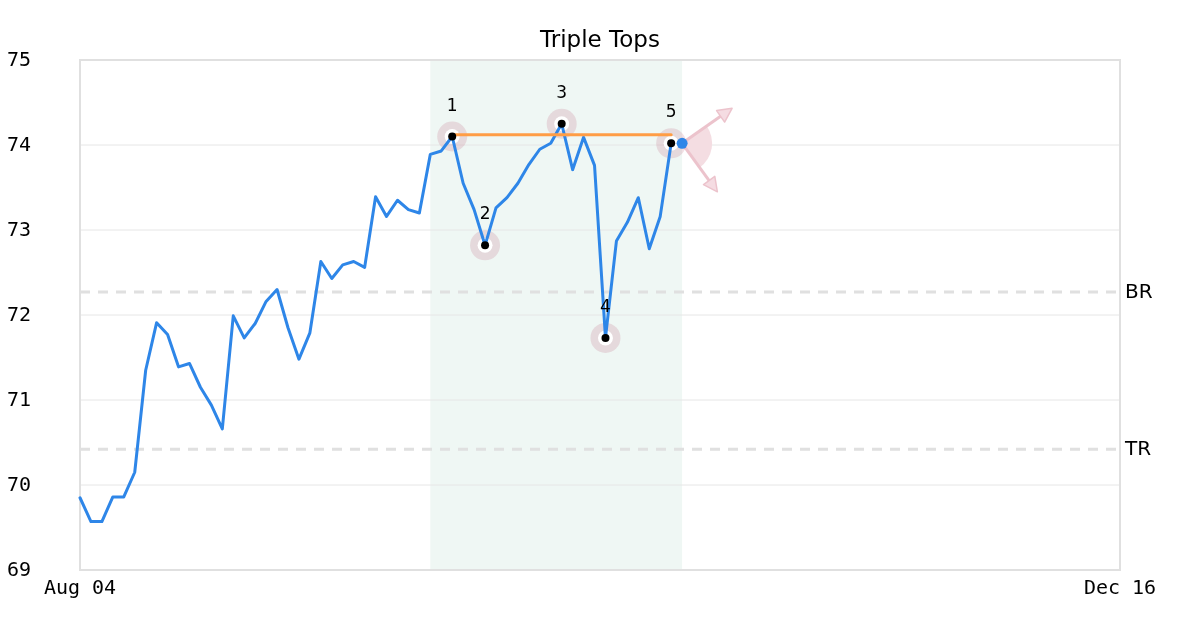  I want to click on y-tick-label: 74, so click(18, 143).